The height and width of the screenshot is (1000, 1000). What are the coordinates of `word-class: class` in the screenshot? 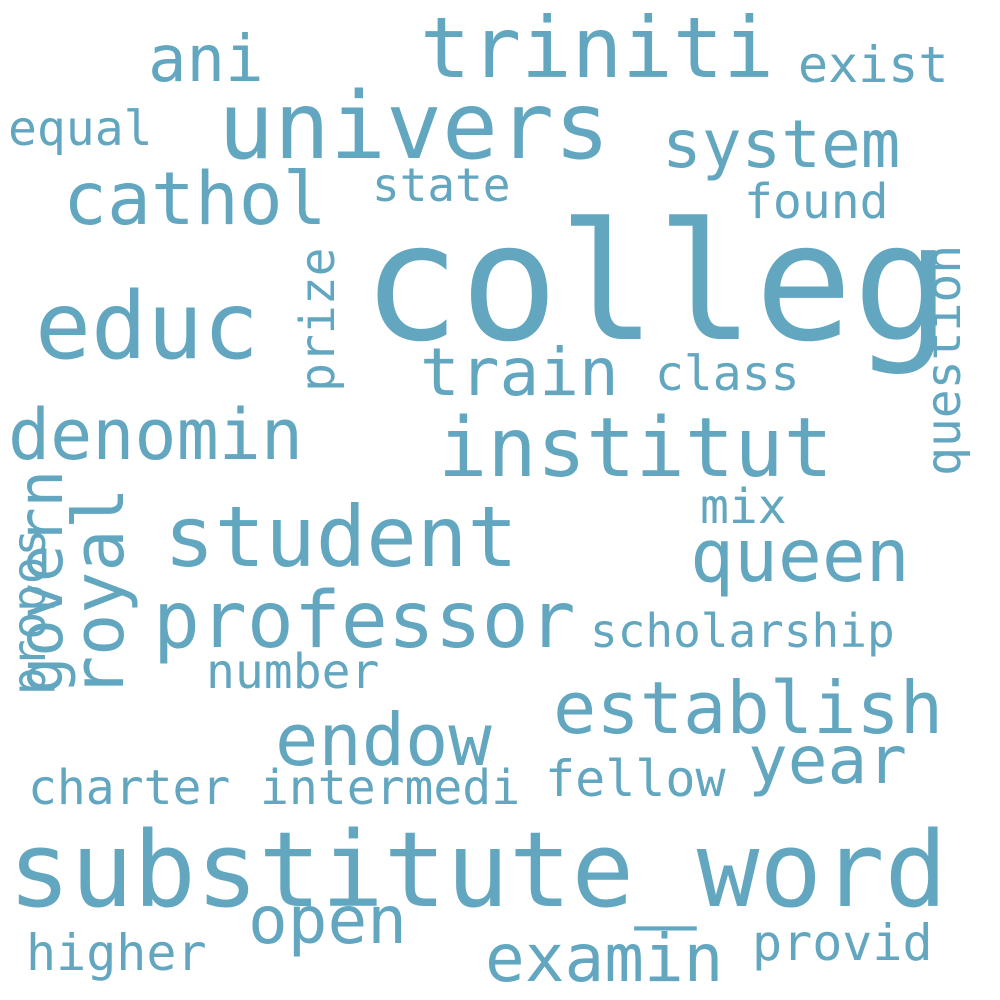 It's located at (727, 374).